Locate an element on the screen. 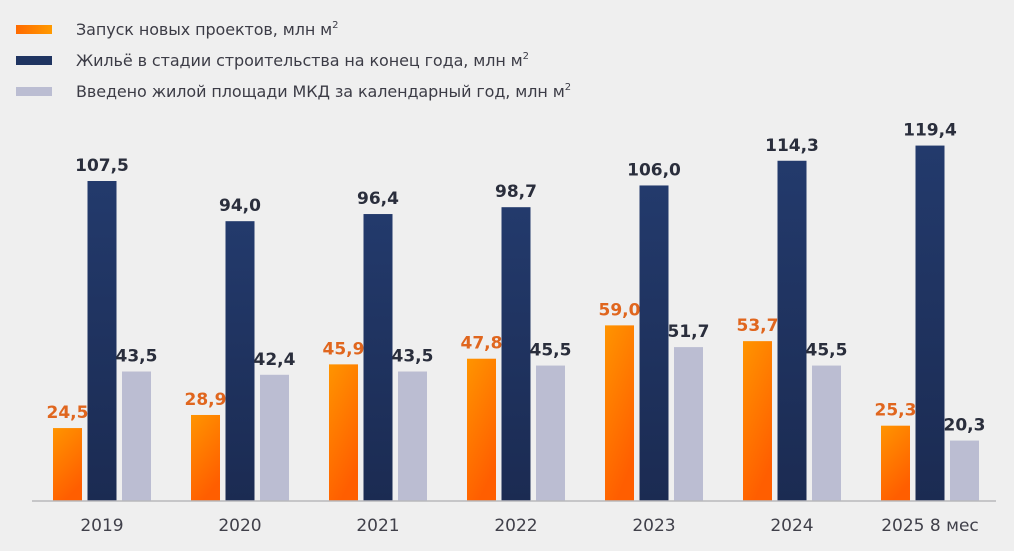  category-label-5: 2024 is located at coordinates (791, 526).